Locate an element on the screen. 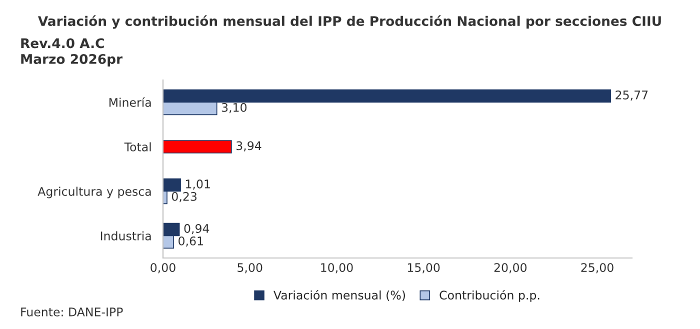 The height and width of the screenshot is (329, 700). x-tick-label: 5,00 is located at coordinates (250, 268).